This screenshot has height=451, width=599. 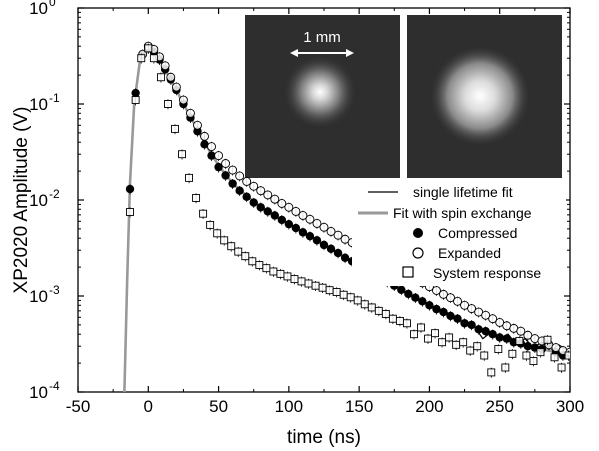 What do you see at coordinates (408, 272) in the screenshot?
I see `legend-system-marker` at bounding box center [408, 272].